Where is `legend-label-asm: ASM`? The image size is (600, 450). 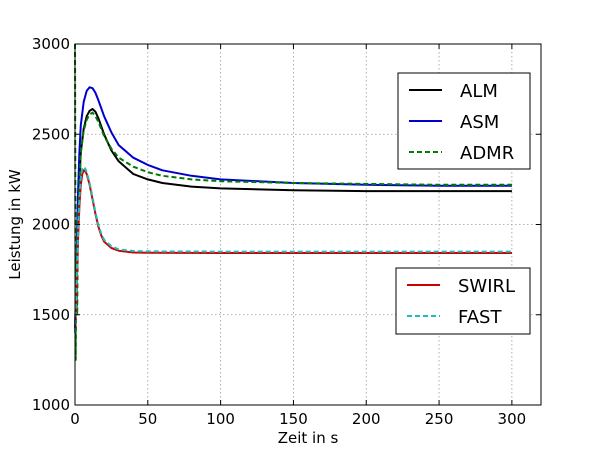 legend-label-asm: ASM is located at coordinates (479, 122).